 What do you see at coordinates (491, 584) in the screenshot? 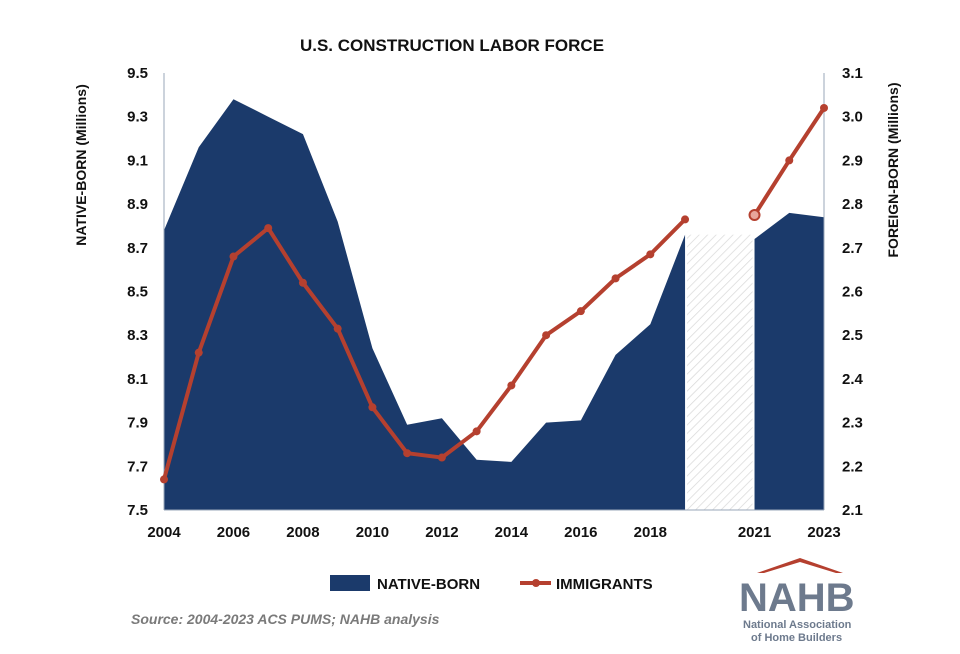
I see `legend: NATIVE-BORN IMMIGRANTS` at bounding box center [491, 584].